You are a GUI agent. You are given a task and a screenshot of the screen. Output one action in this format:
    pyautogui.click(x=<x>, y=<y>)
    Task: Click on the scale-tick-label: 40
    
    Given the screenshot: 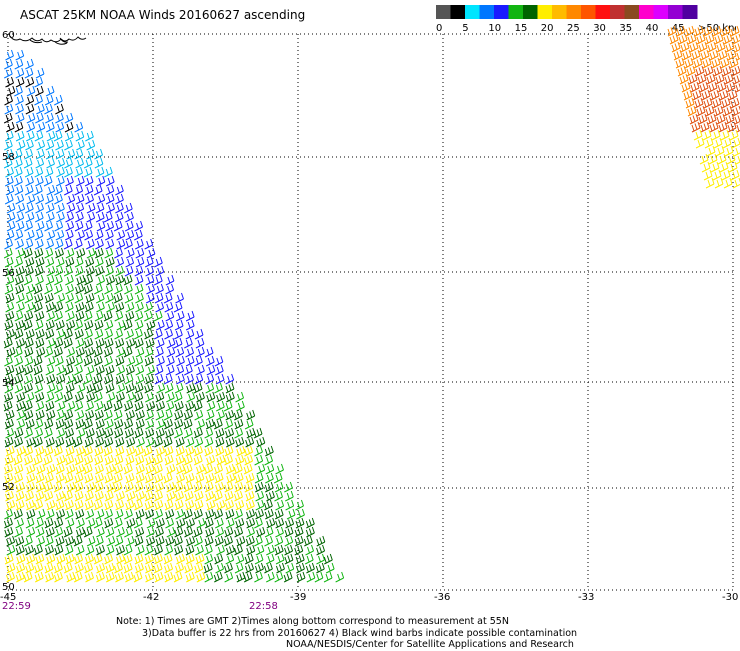 What is the action you would take?
    pyautogui.click(x=652, y=28)
    